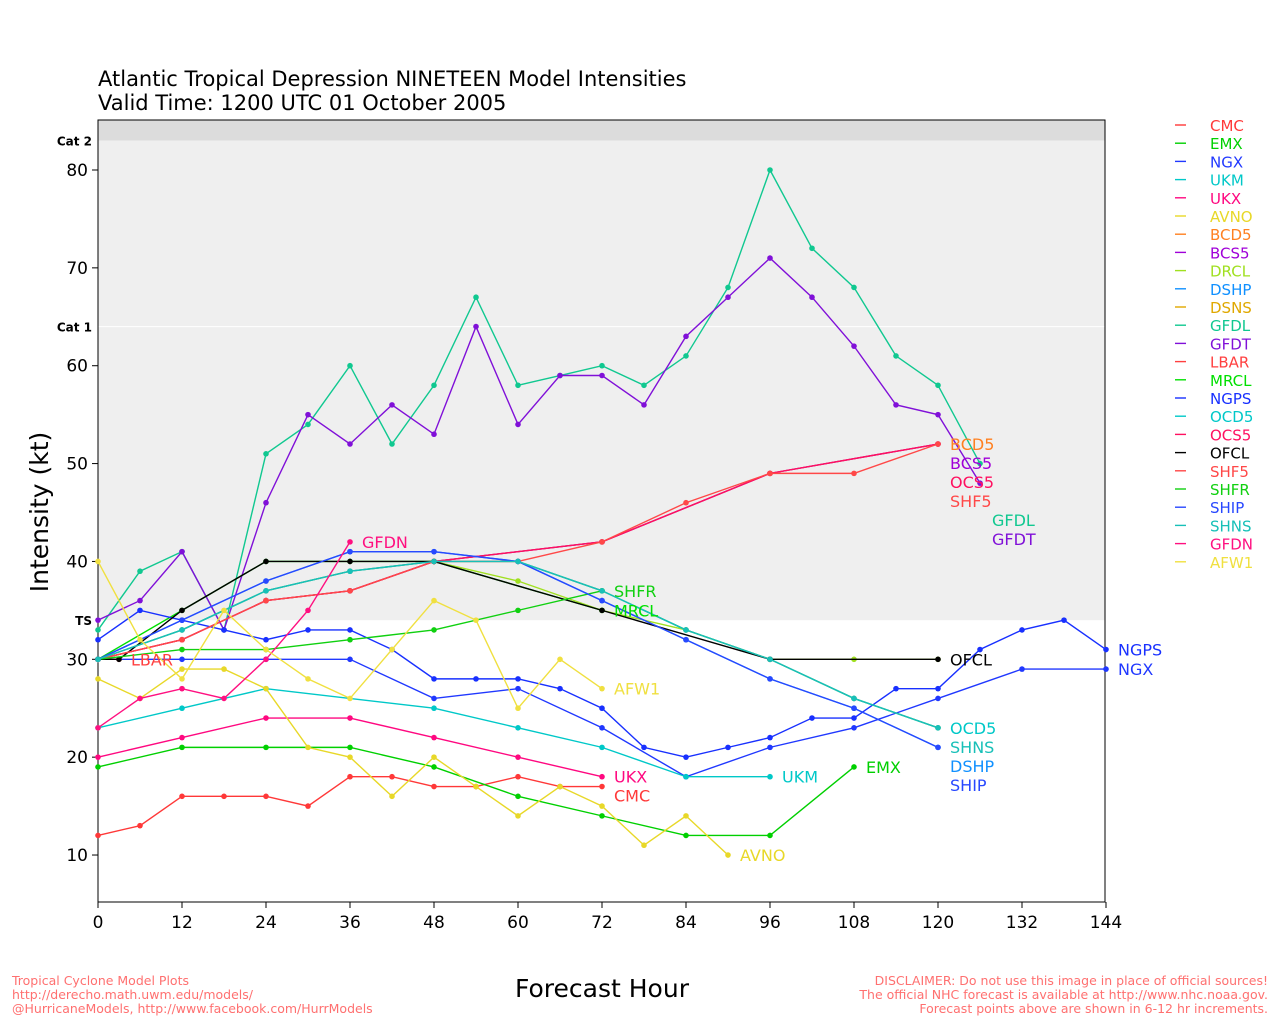 The image size is (1280, 1028). Describe the element at coordinates (1022, 923) in the screenshot. I see `x-tick-label: 132` at that location.